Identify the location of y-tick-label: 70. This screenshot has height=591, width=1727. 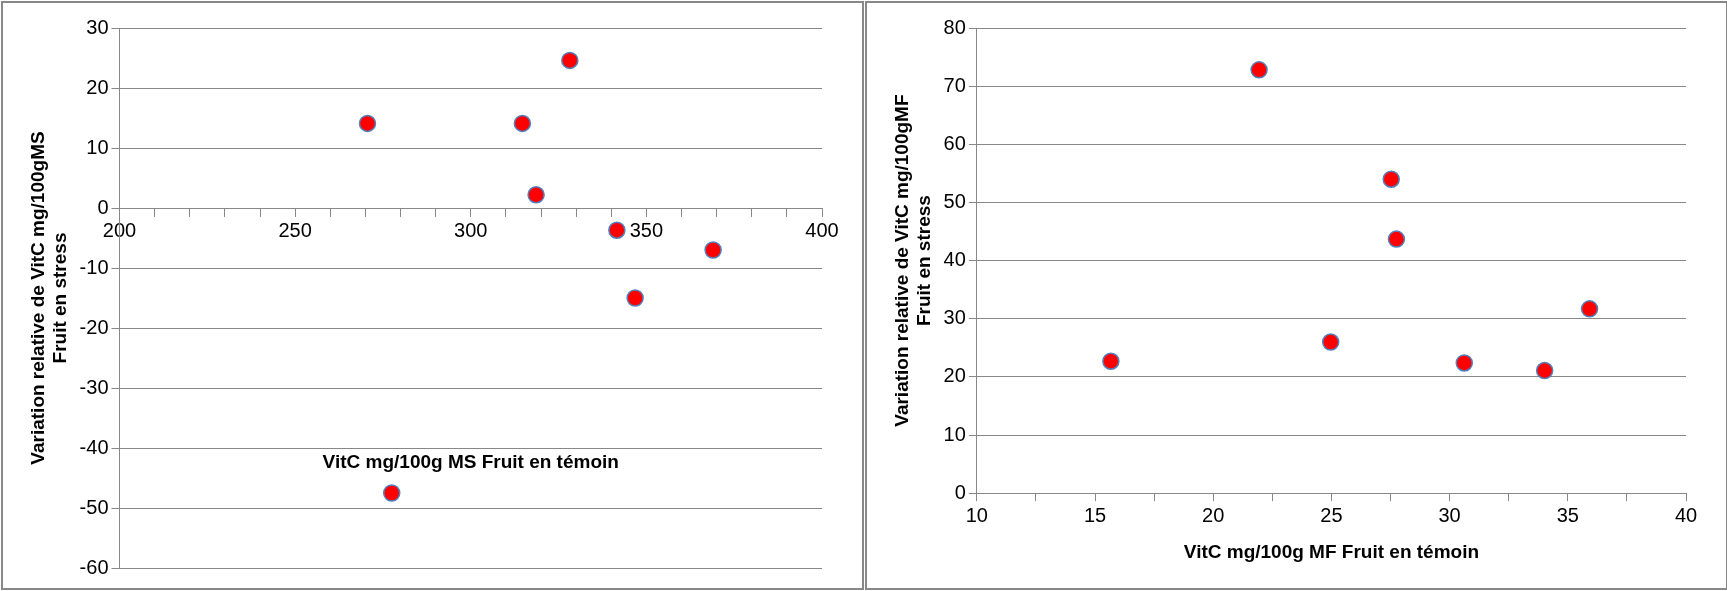
(954, 84).